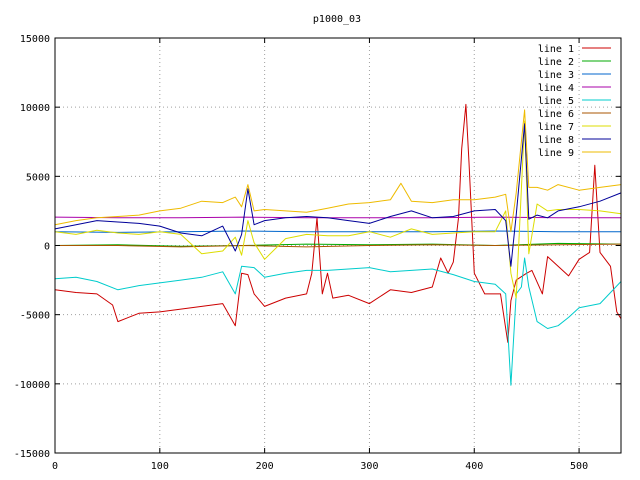 The image size is (640, 480). Describe the element at coordinates (556, 114) in the screenshot. I see `legend-label-6: line 6` at that location.